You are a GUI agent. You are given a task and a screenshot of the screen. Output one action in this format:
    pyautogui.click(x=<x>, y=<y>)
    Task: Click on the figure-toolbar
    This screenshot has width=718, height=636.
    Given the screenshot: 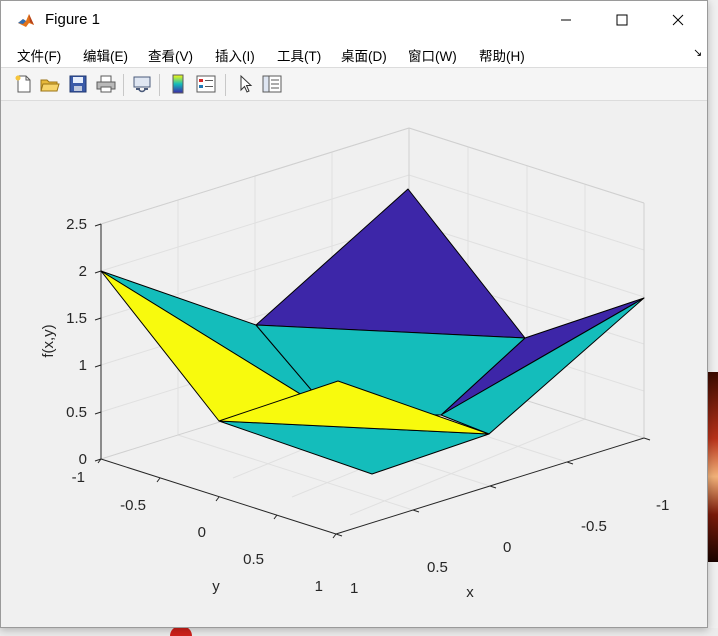 What is the action you would take?
    pyautogui.click(x=354, y=84)
    